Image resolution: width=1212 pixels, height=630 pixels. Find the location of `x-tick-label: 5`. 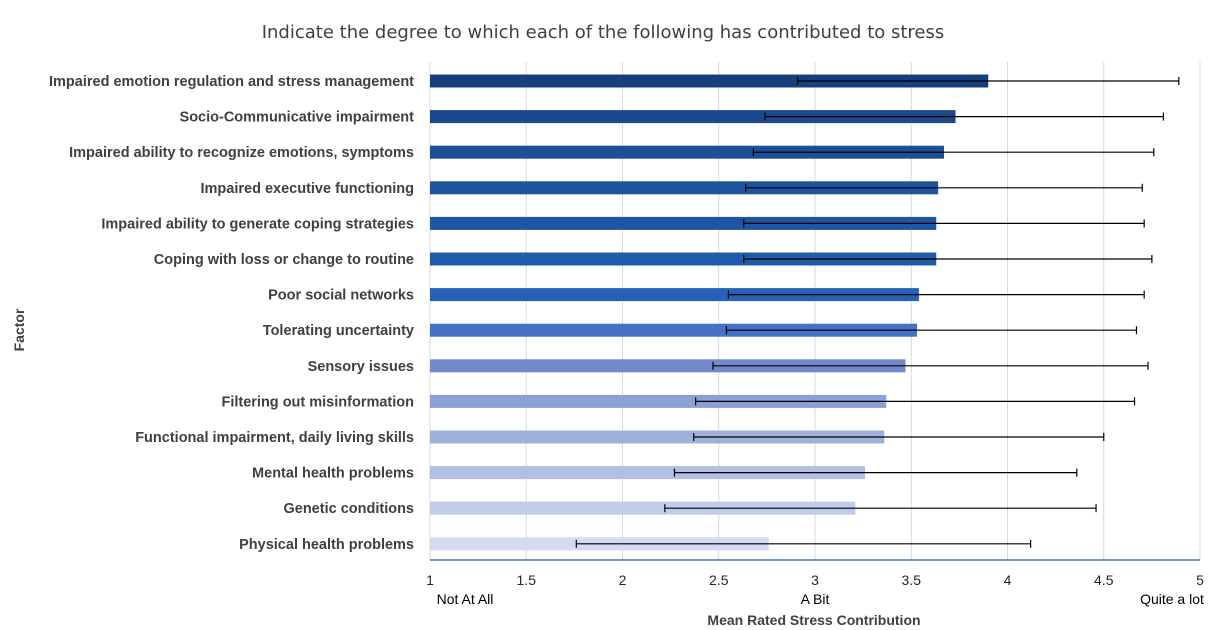

x-tick-label: 5 is located at coordinates (1200, 580).